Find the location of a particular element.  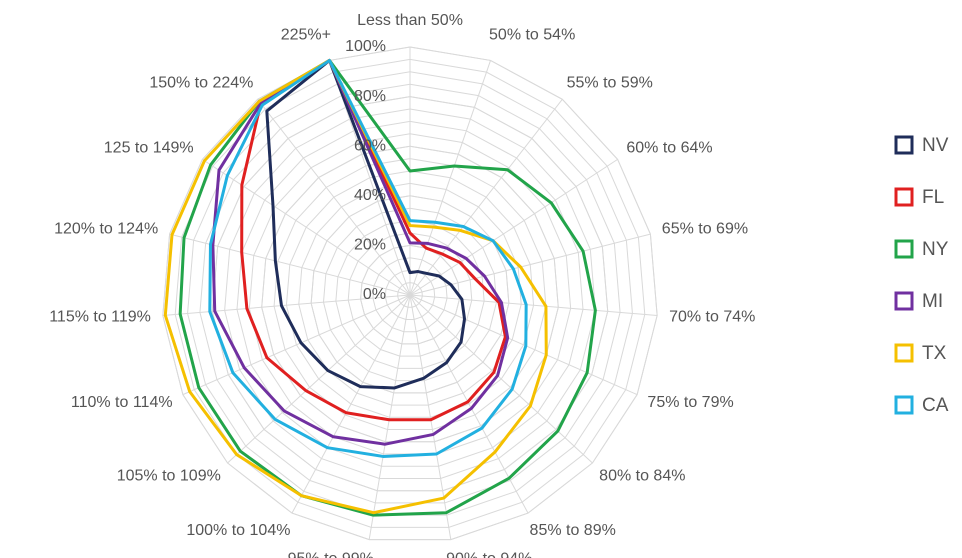

category-label: 75% to 79% is located at coordinates (690, 402).